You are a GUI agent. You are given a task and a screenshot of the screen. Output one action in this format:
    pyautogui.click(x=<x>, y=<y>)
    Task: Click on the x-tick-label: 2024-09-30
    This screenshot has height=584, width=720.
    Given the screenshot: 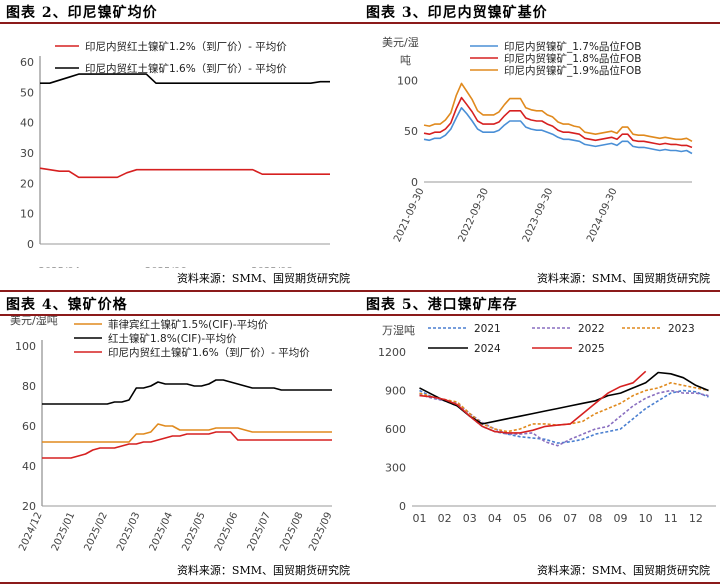 What is the action you would take?
    pyautogui.click(x=602, y=215)
    